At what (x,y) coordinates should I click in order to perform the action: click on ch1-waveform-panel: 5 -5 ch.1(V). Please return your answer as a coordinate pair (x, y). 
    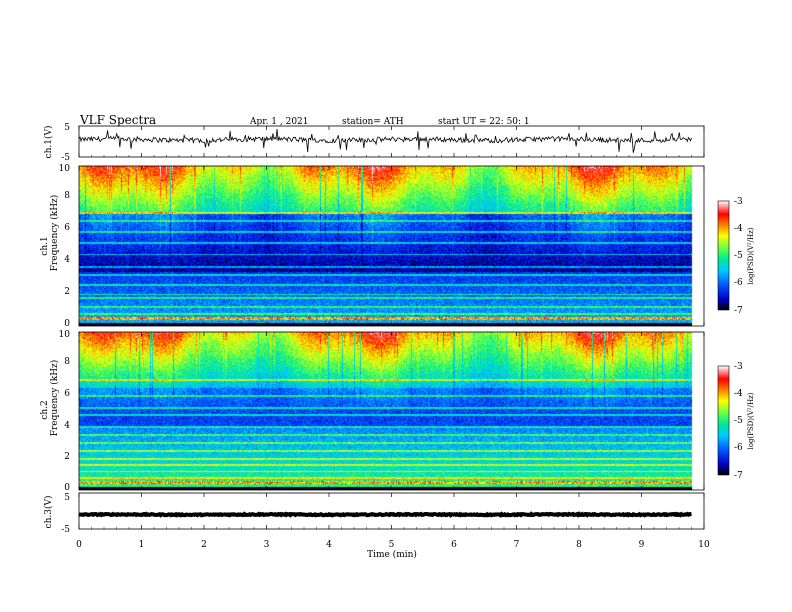
    Looking at the image, I should click on (374, 143).